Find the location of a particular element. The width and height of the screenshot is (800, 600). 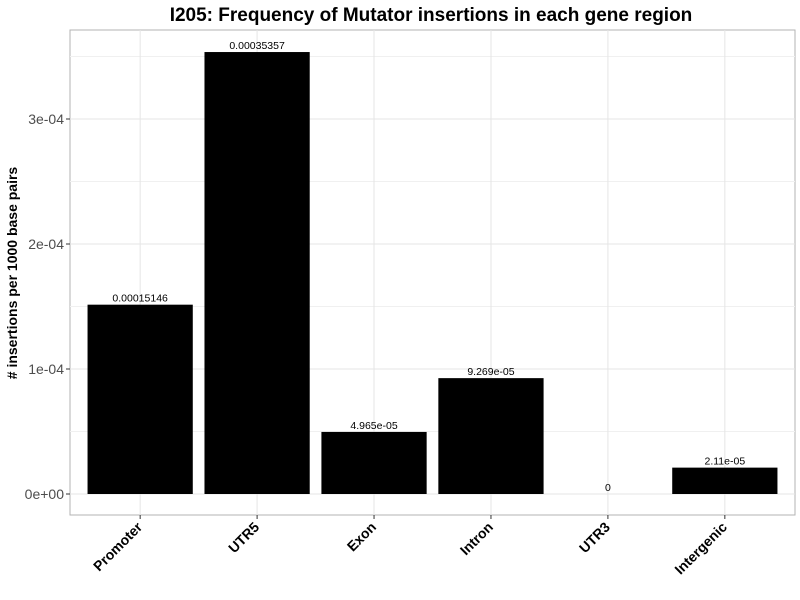

x-tick-label: UTR3 is located at coordinates (594, 537).